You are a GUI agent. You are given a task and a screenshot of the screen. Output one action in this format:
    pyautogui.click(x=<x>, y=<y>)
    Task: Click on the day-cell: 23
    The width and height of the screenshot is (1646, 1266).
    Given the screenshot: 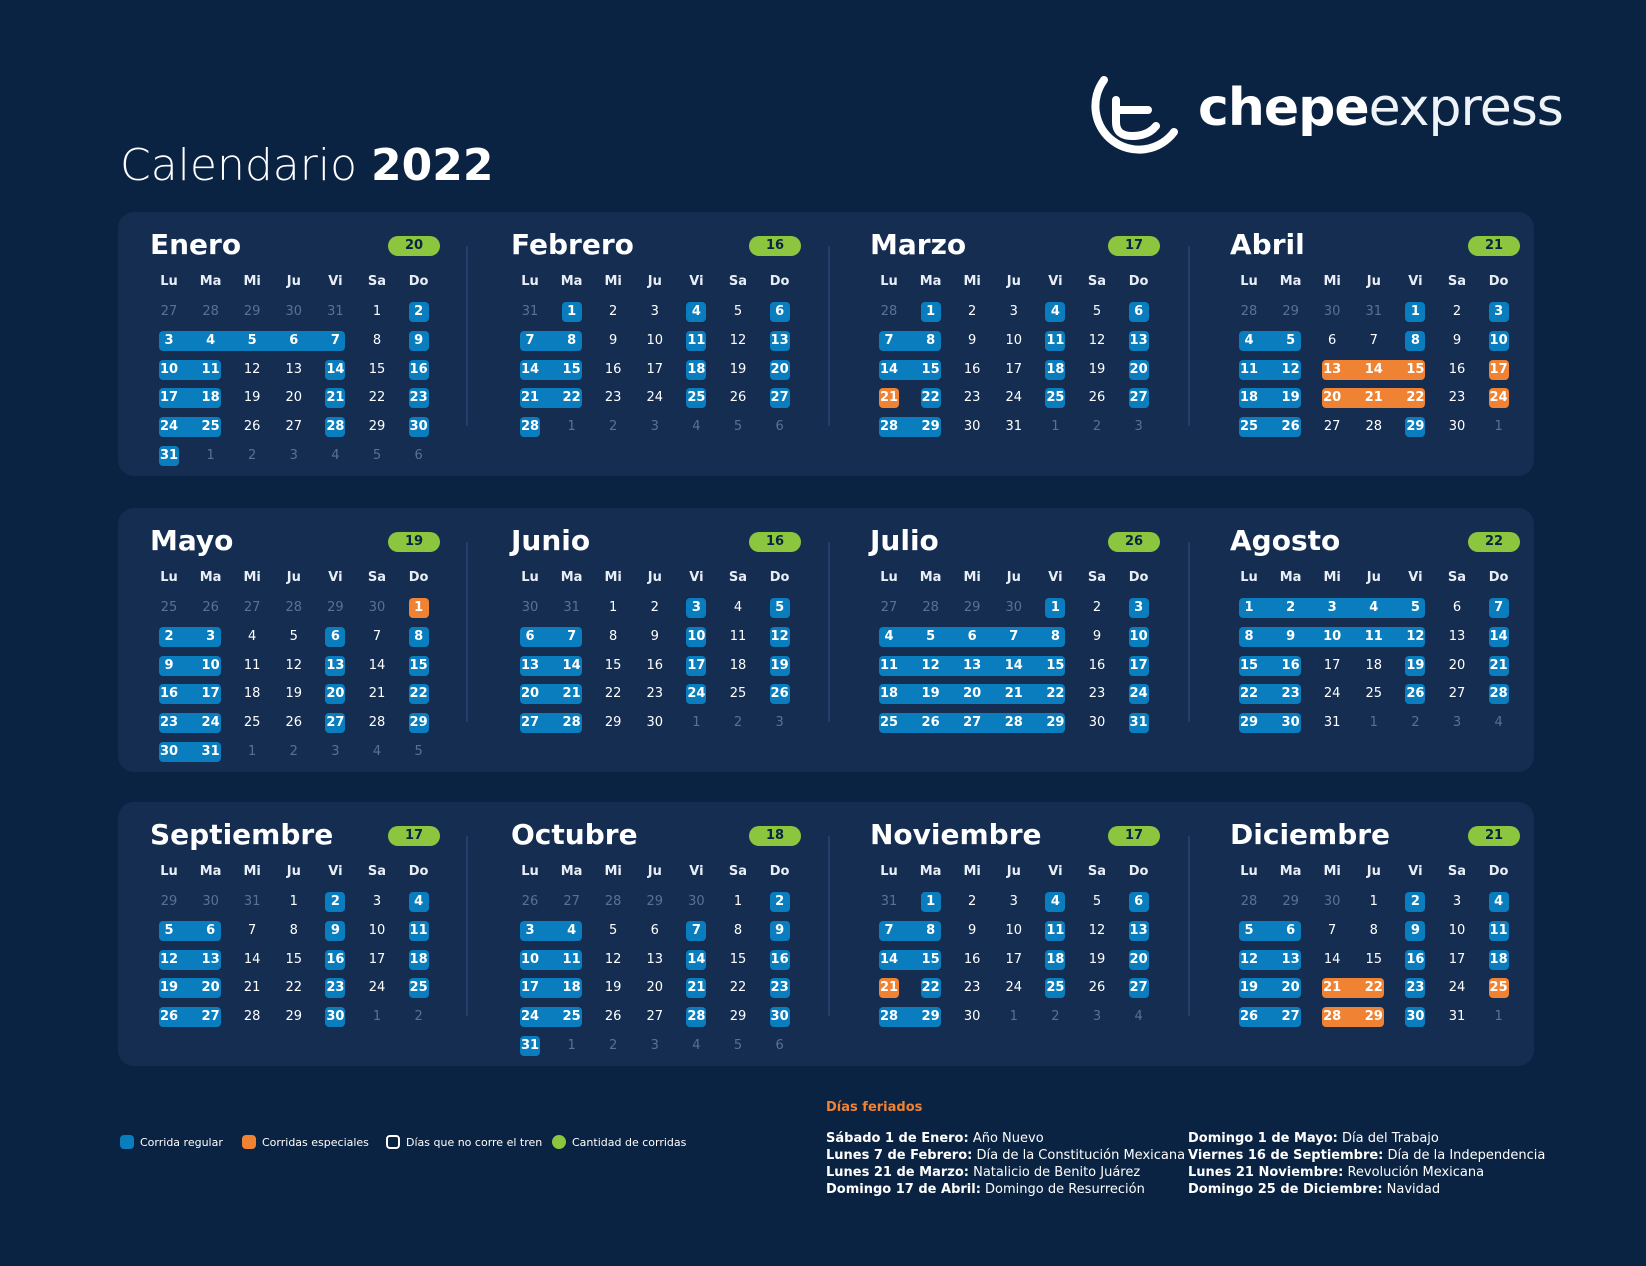 What is the action you would take?
    pyautogui.click(x=1457, y=398)
    